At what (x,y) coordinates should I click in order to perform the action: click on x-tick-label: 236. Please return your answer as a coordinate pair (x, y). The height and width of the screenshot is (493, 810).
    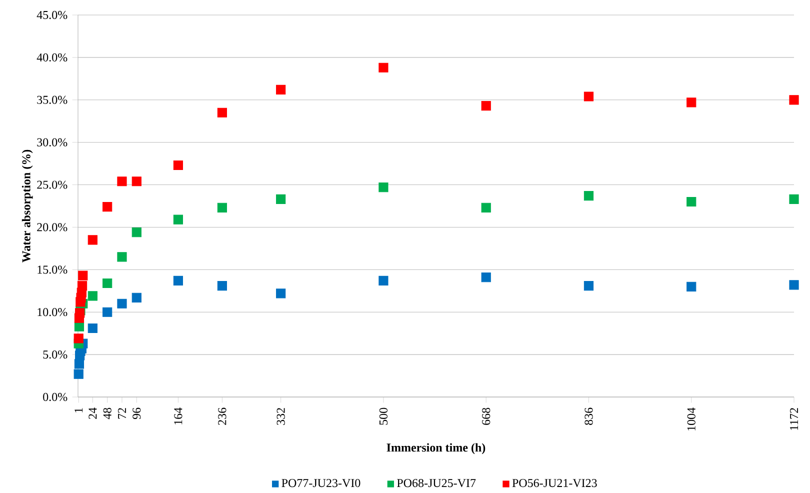
    Looking at the image, I should click on (222, 416).